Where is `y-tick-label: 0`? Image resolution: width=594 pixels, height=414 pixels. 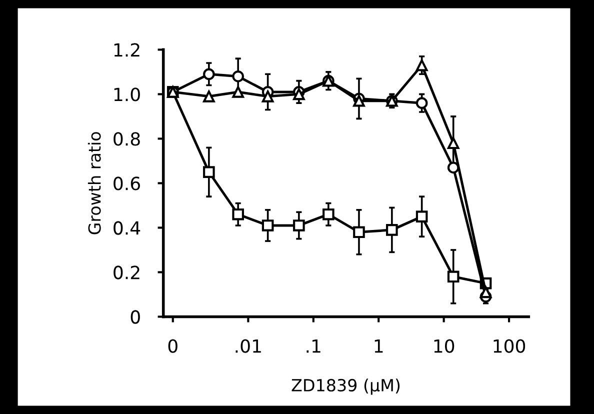 y-tick-label: 0 is located at coordinates (135, 317).